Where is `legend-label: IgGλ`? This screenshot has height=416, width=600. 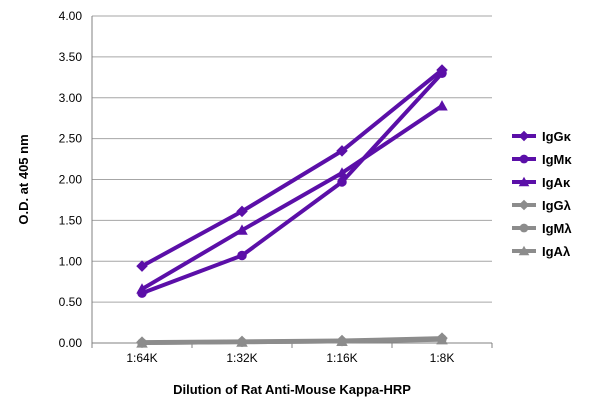
legend-label: IgGλ is located at coordinates (557, 205).